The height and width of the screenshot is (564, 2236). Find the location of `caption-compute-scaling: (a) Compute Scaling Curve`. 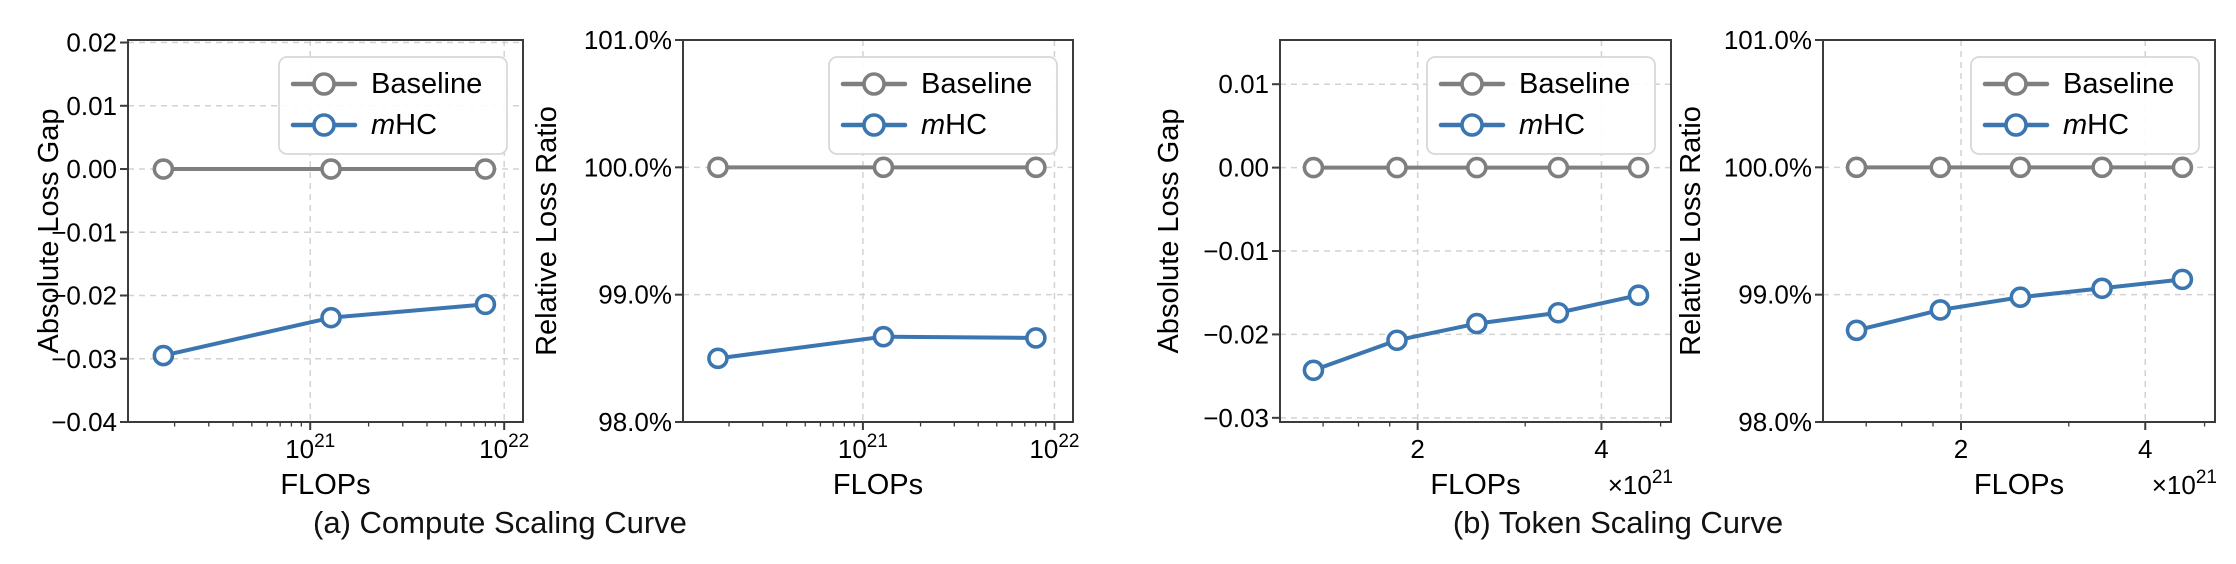

caption-compute-scaling: (a) Compute Scaling Curve is located at coordinates (500, 522).